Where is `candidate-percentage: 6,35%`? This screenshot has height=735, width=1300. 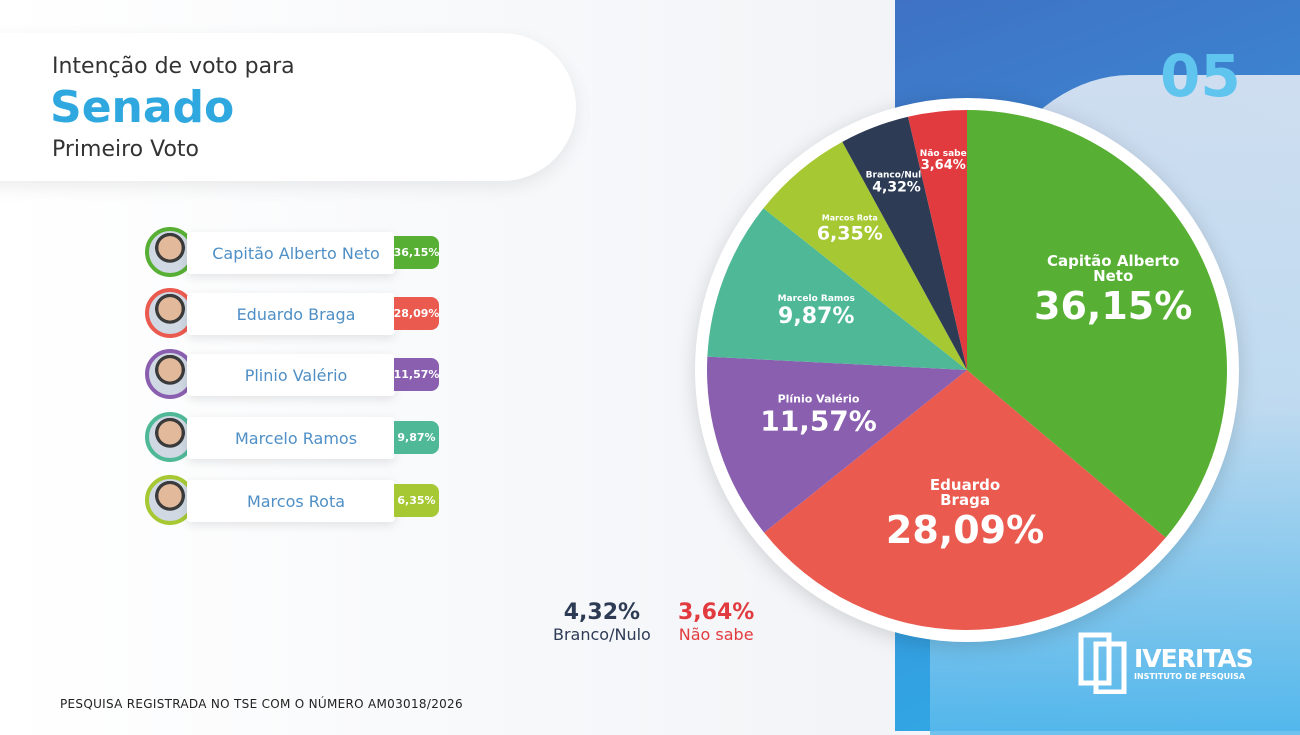
candidate-percentage: 6,35% is located at coordinates (416, 500).